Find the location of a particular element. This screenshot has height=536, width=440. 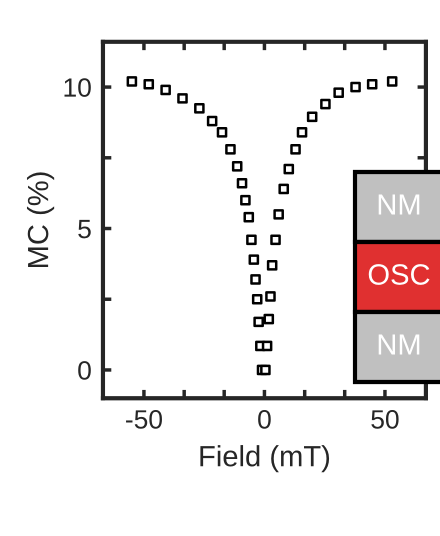

y-tick-label: 0 is located at coordinates (84, 370).